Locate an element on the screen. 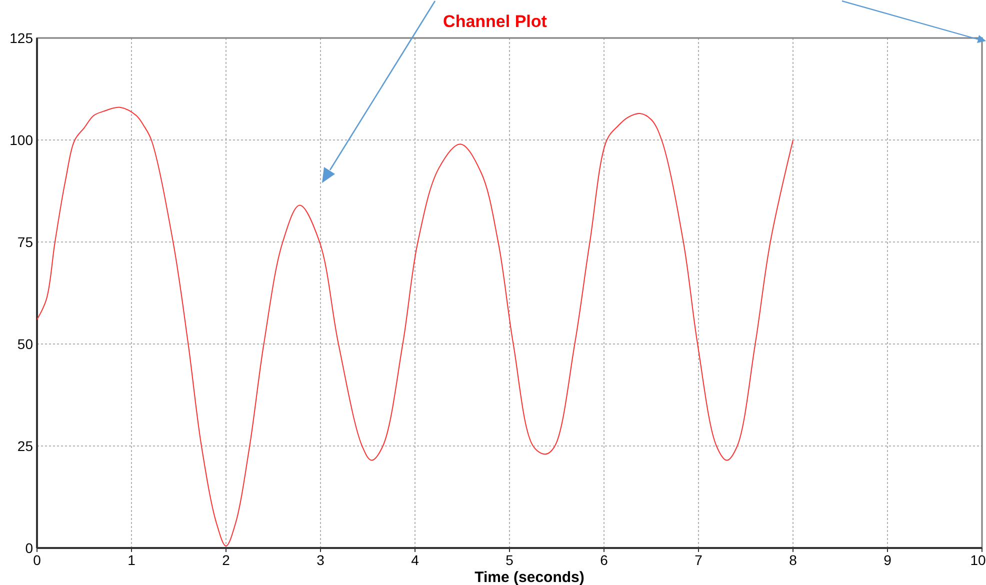  chart-title: Channel Plot is located at coordinates (495, 21).